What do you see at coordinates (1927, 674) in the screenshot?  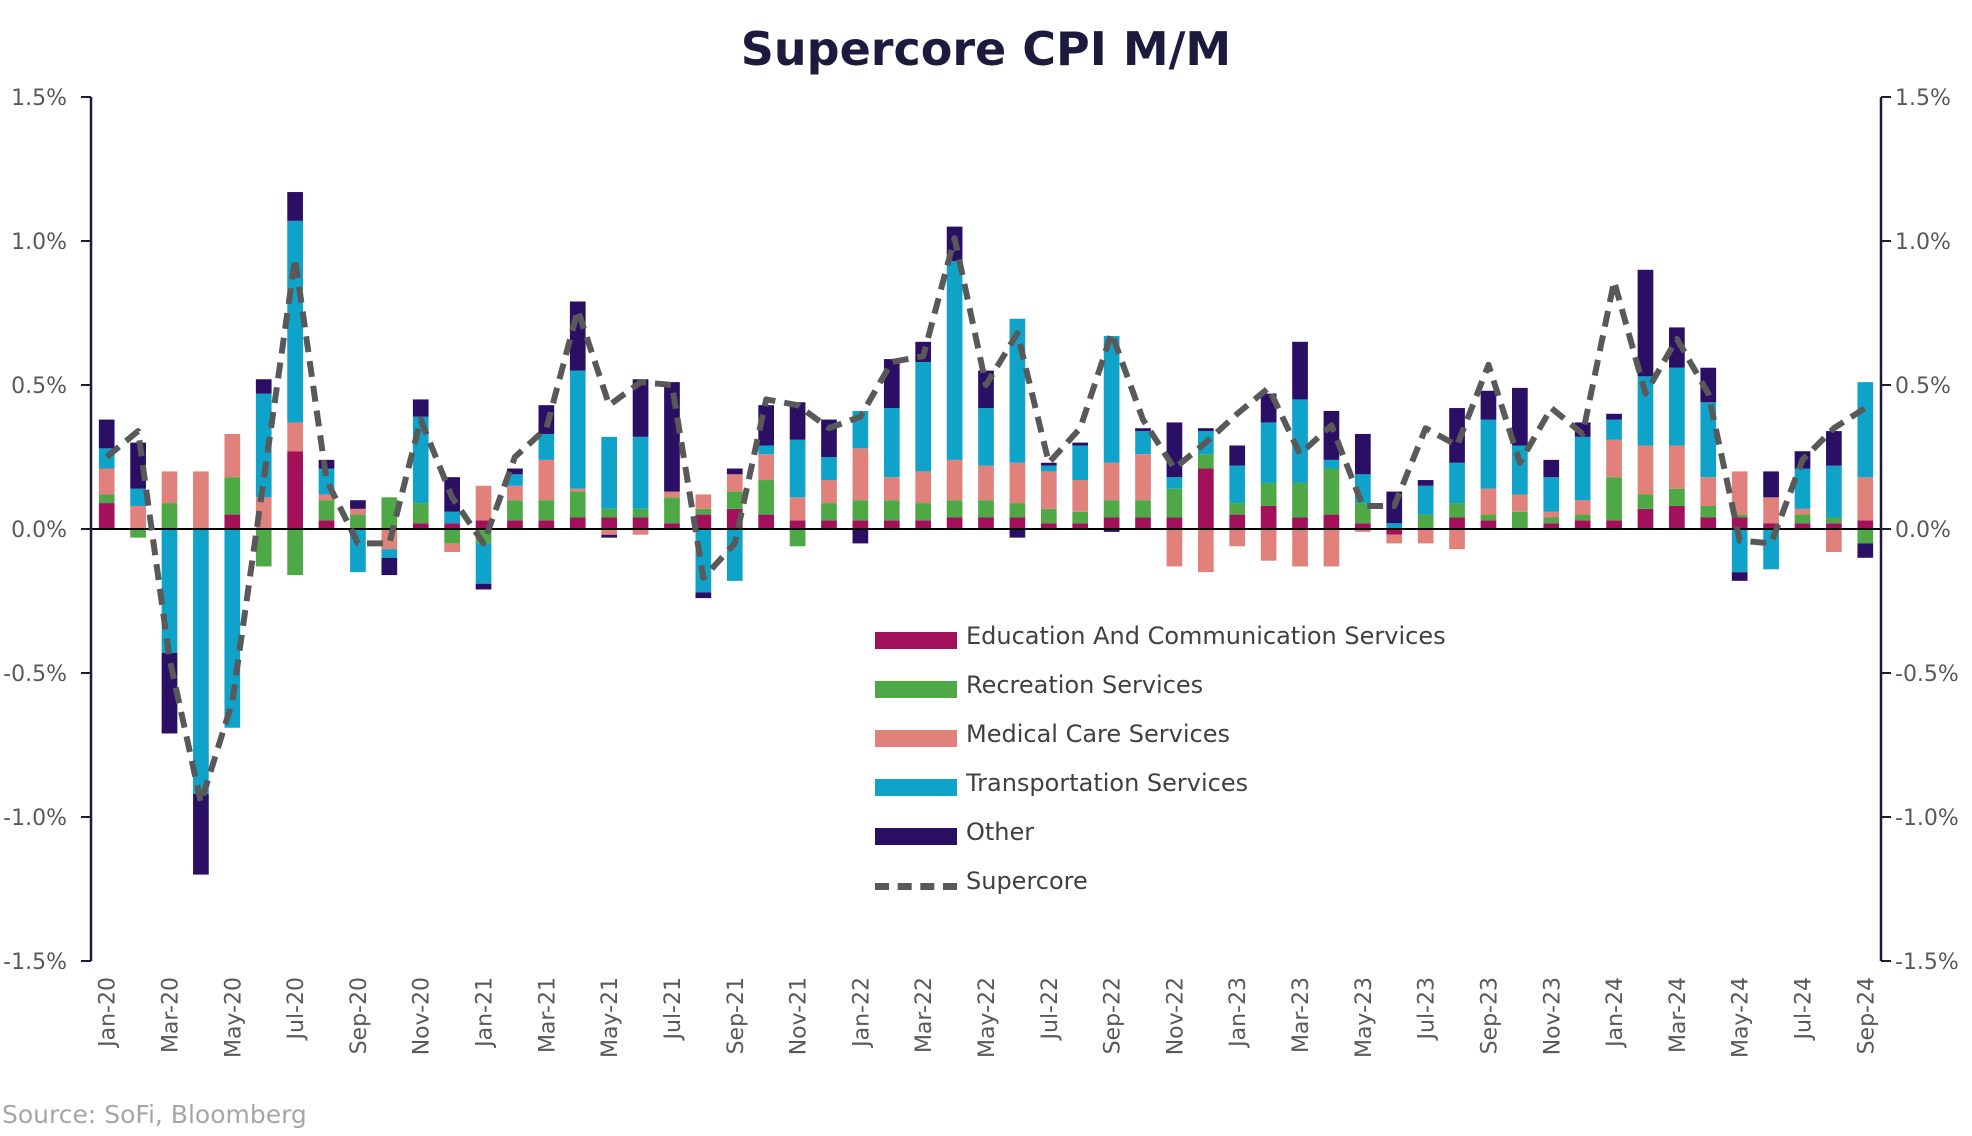 I see `y-tick-label-right: -0.5%` at bounding box center [1927, 674].